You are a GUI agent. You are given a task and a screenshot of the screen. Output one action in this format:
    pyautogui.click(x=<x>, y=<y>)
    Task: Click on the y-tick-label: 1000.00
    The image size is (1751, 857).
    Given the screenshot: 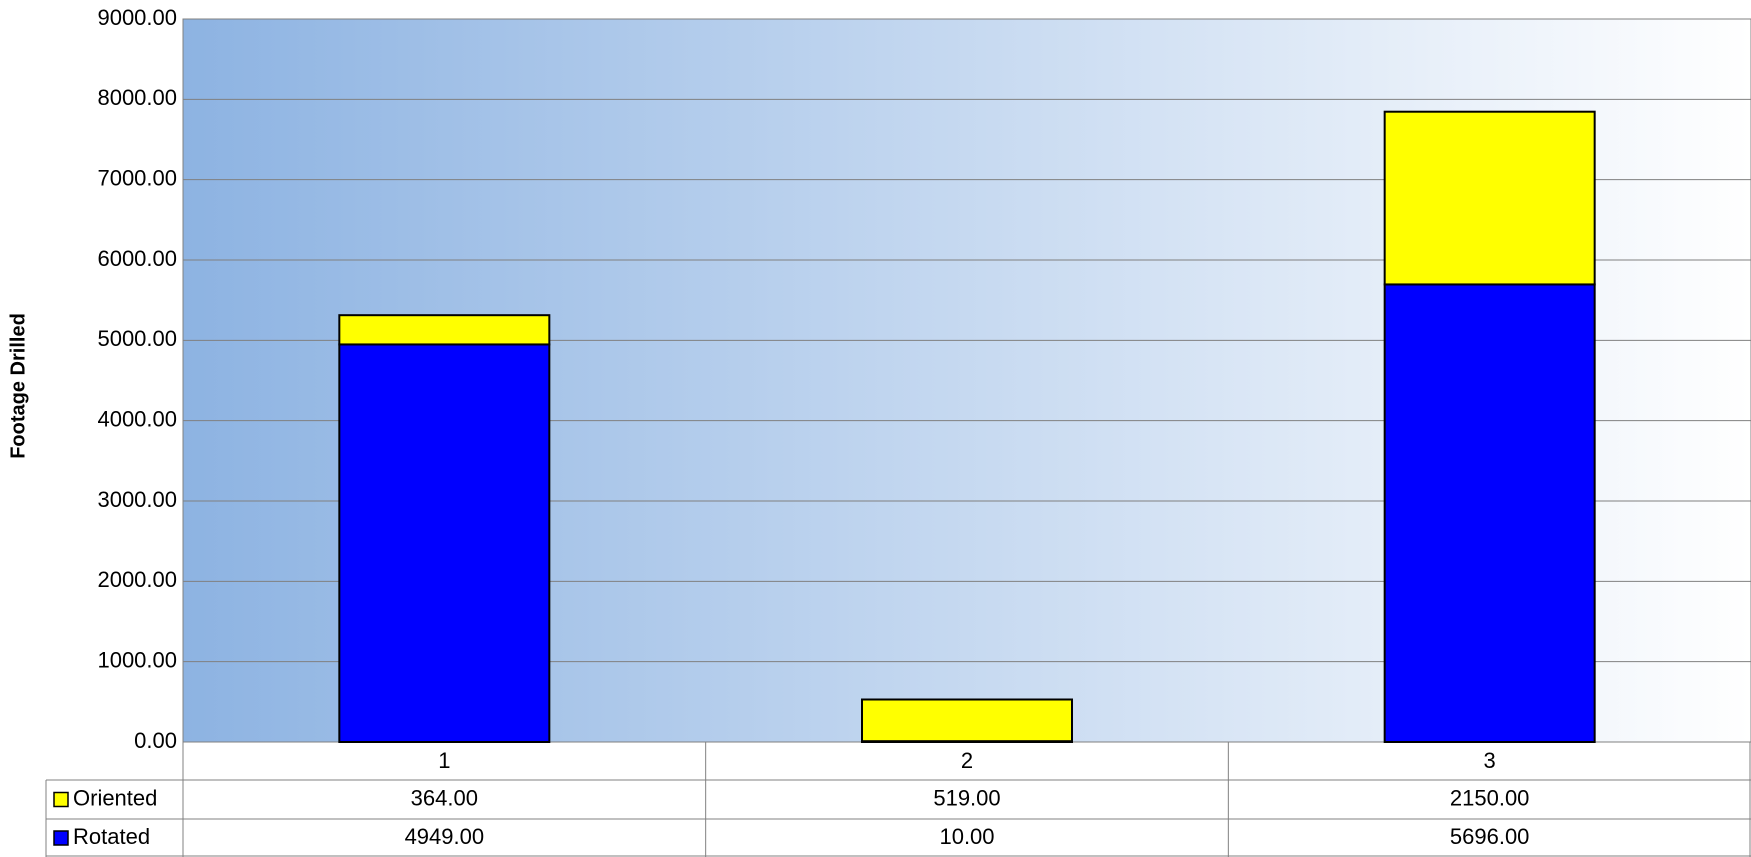 What is the action you would take?
    pyautogui.click(x=137, y=659)
    